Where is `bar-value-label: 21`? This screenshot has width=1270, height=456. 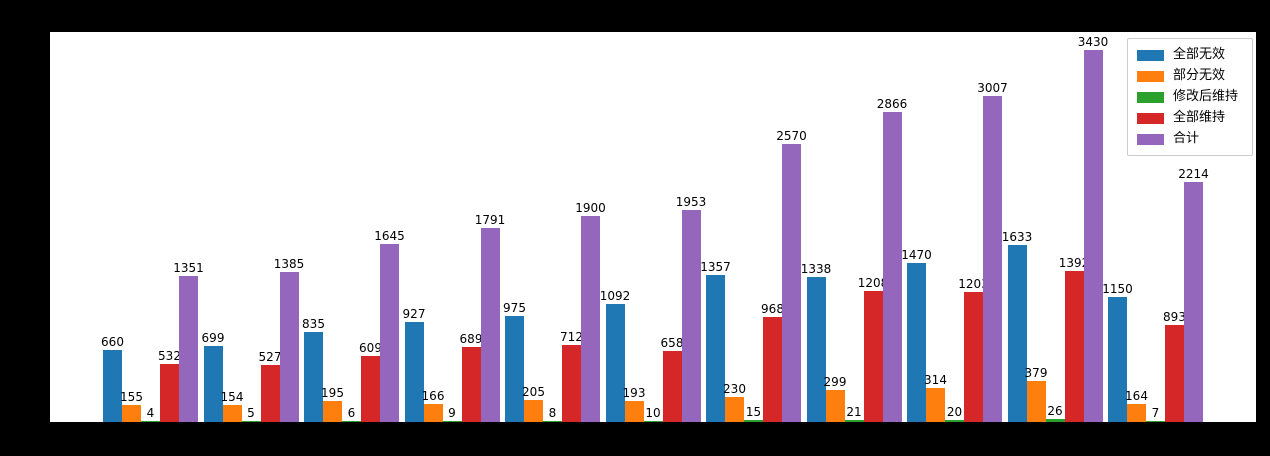 bar-value-label: 21 is located at coordinates (854, 412).